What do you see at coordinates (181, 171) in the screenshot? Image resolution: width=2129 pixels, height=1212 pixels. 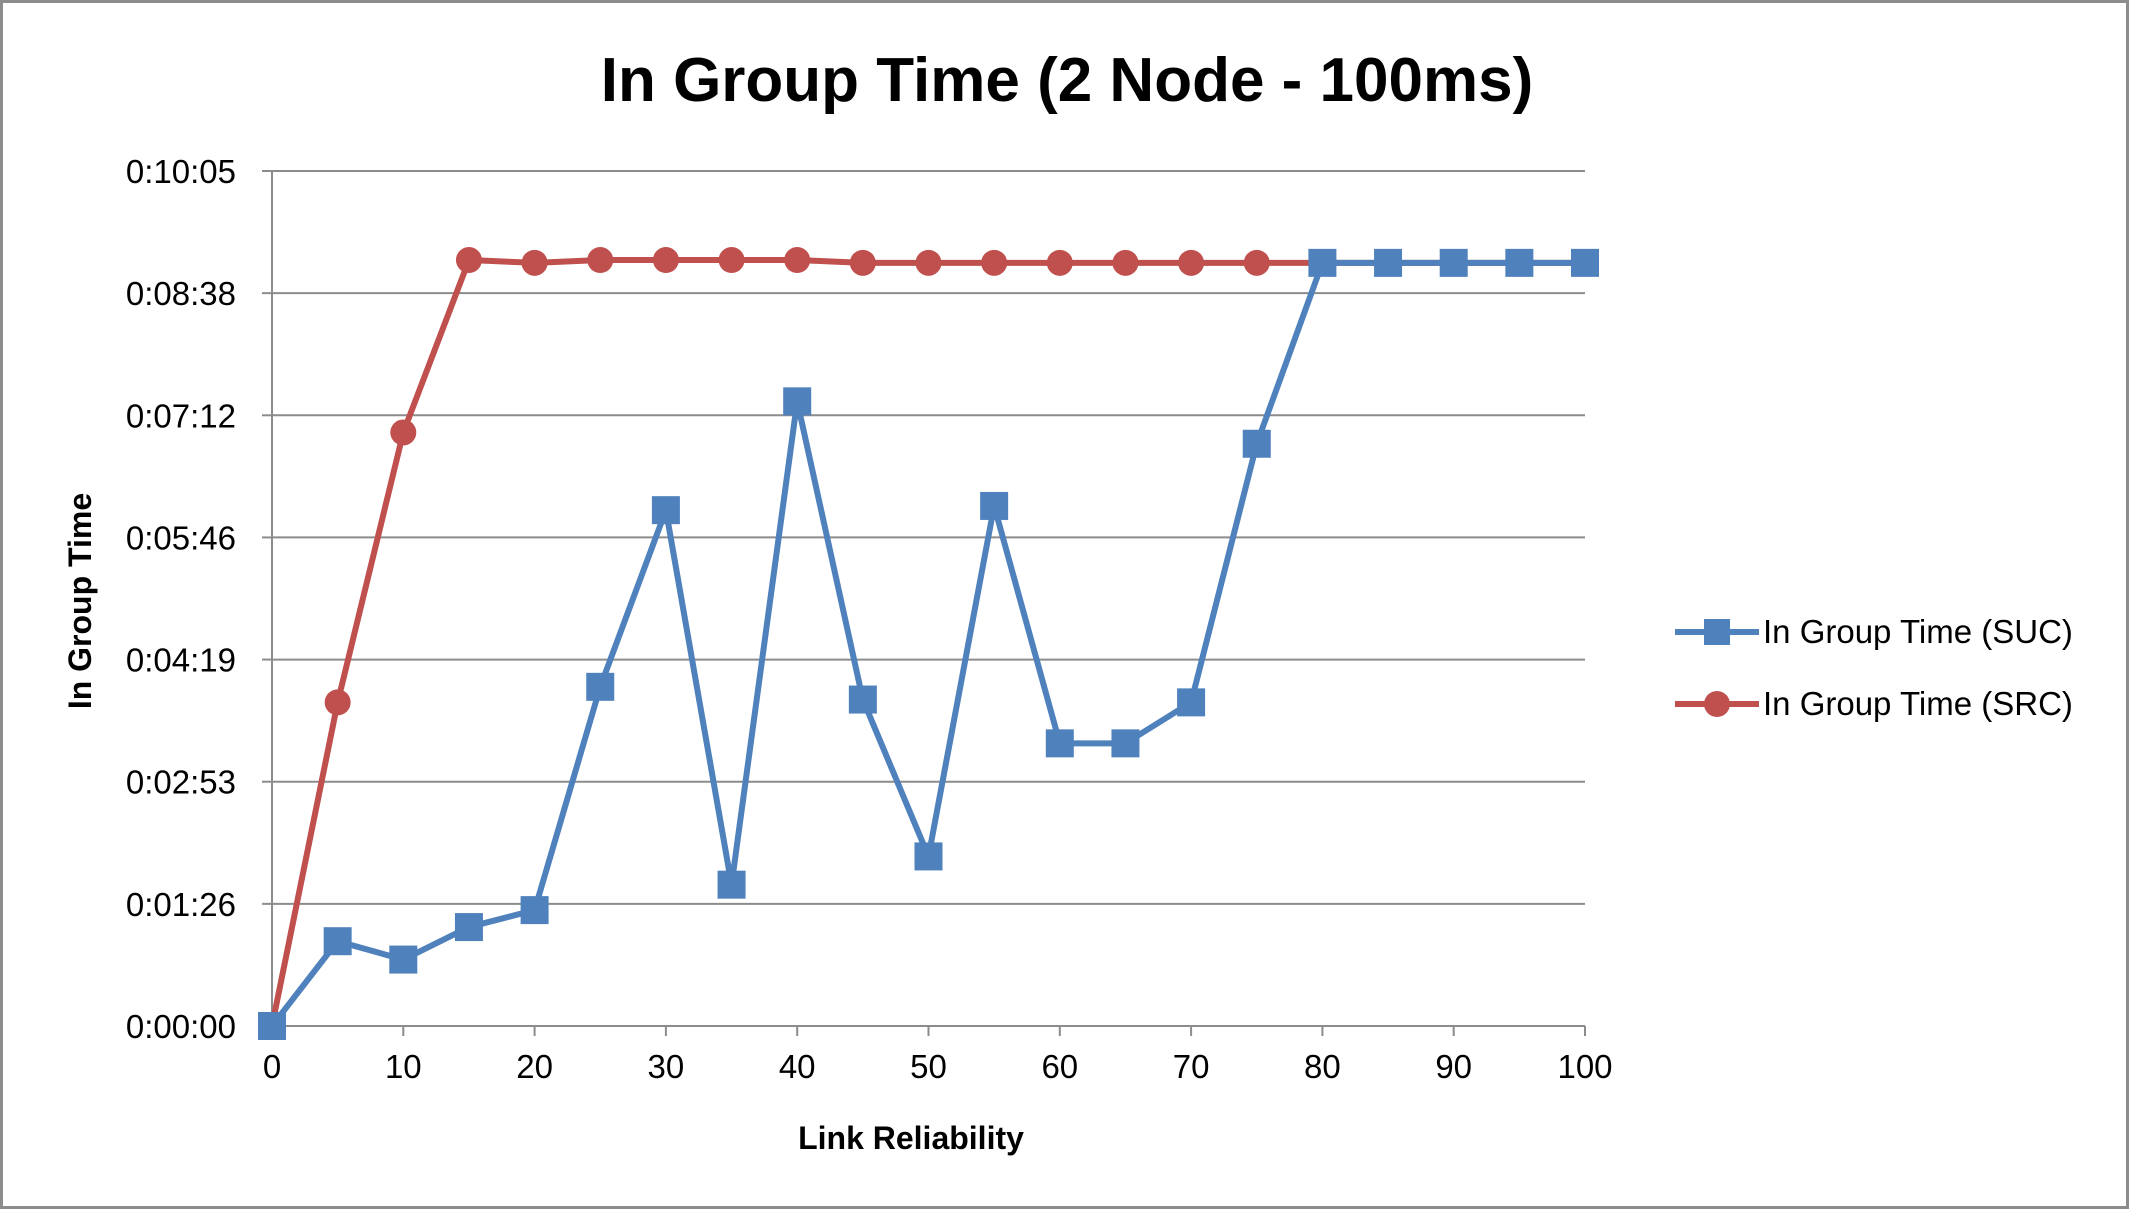 I see `y-tick-label: 0:10:05` at bounding box center [181, 171].